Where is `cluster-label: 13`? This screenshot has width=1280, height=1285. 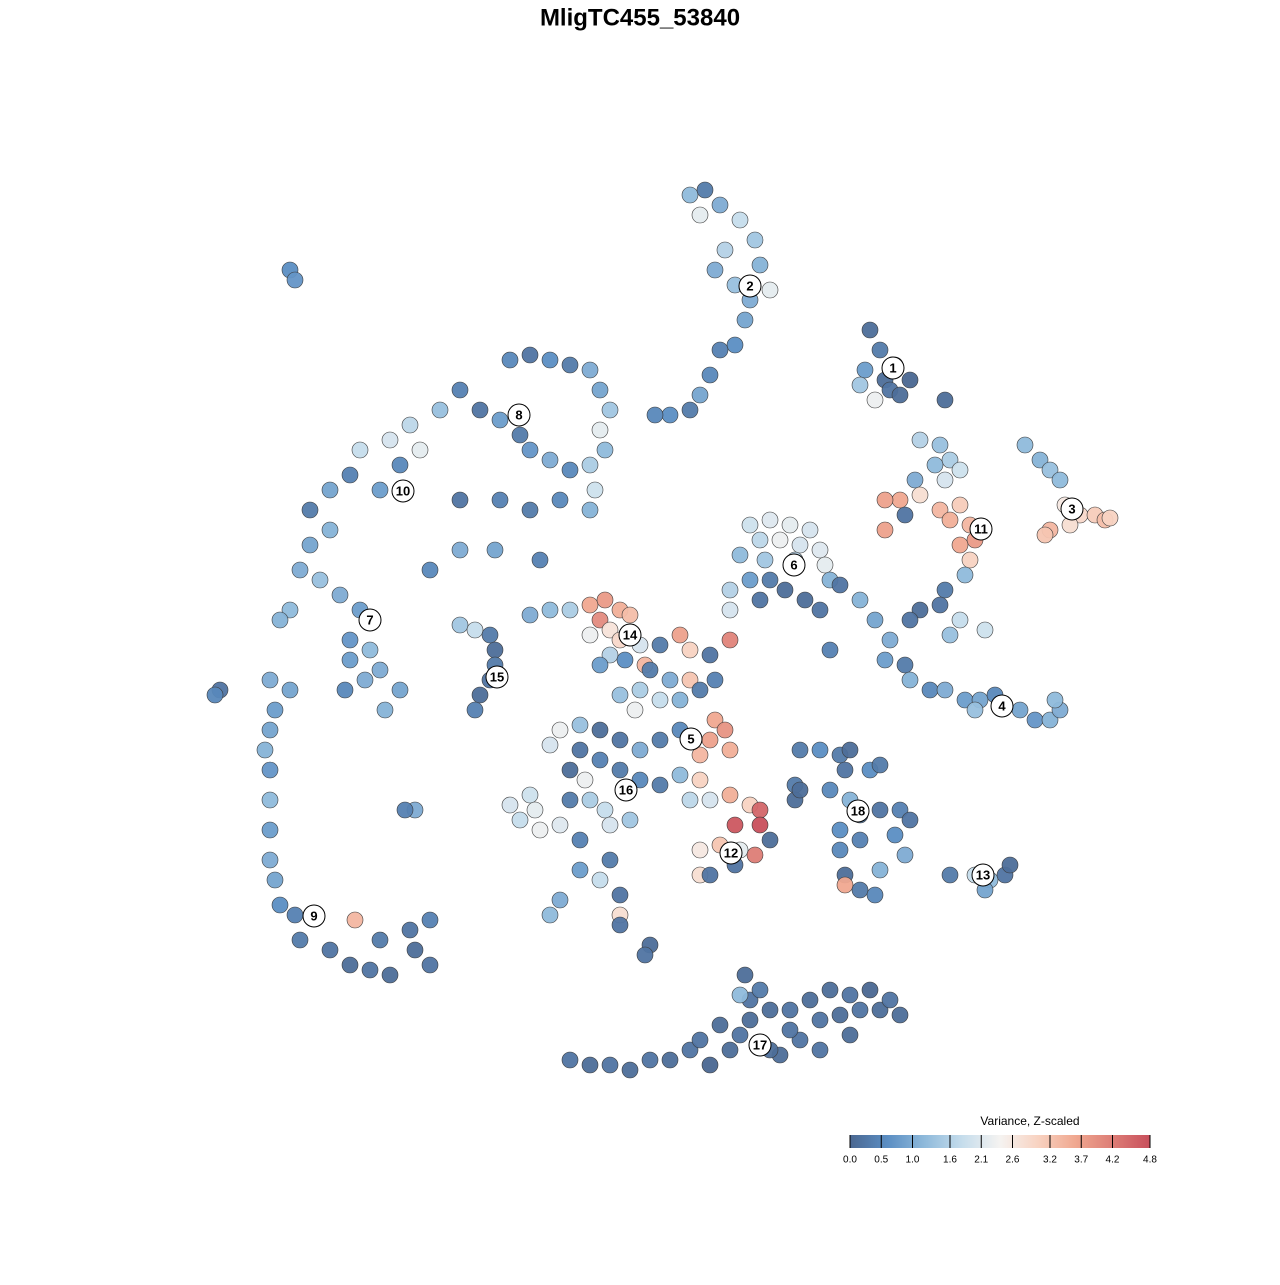 cluster-label: 13 is located at coordinates (983, 874).